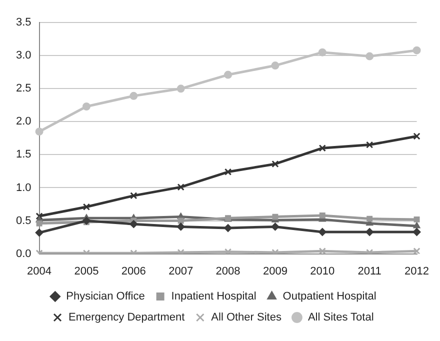  What do you see at coordinates (329, 296) in the screenshot?
I see `legend-label: Outpatient Hospital` at bounding box center [329, 296].